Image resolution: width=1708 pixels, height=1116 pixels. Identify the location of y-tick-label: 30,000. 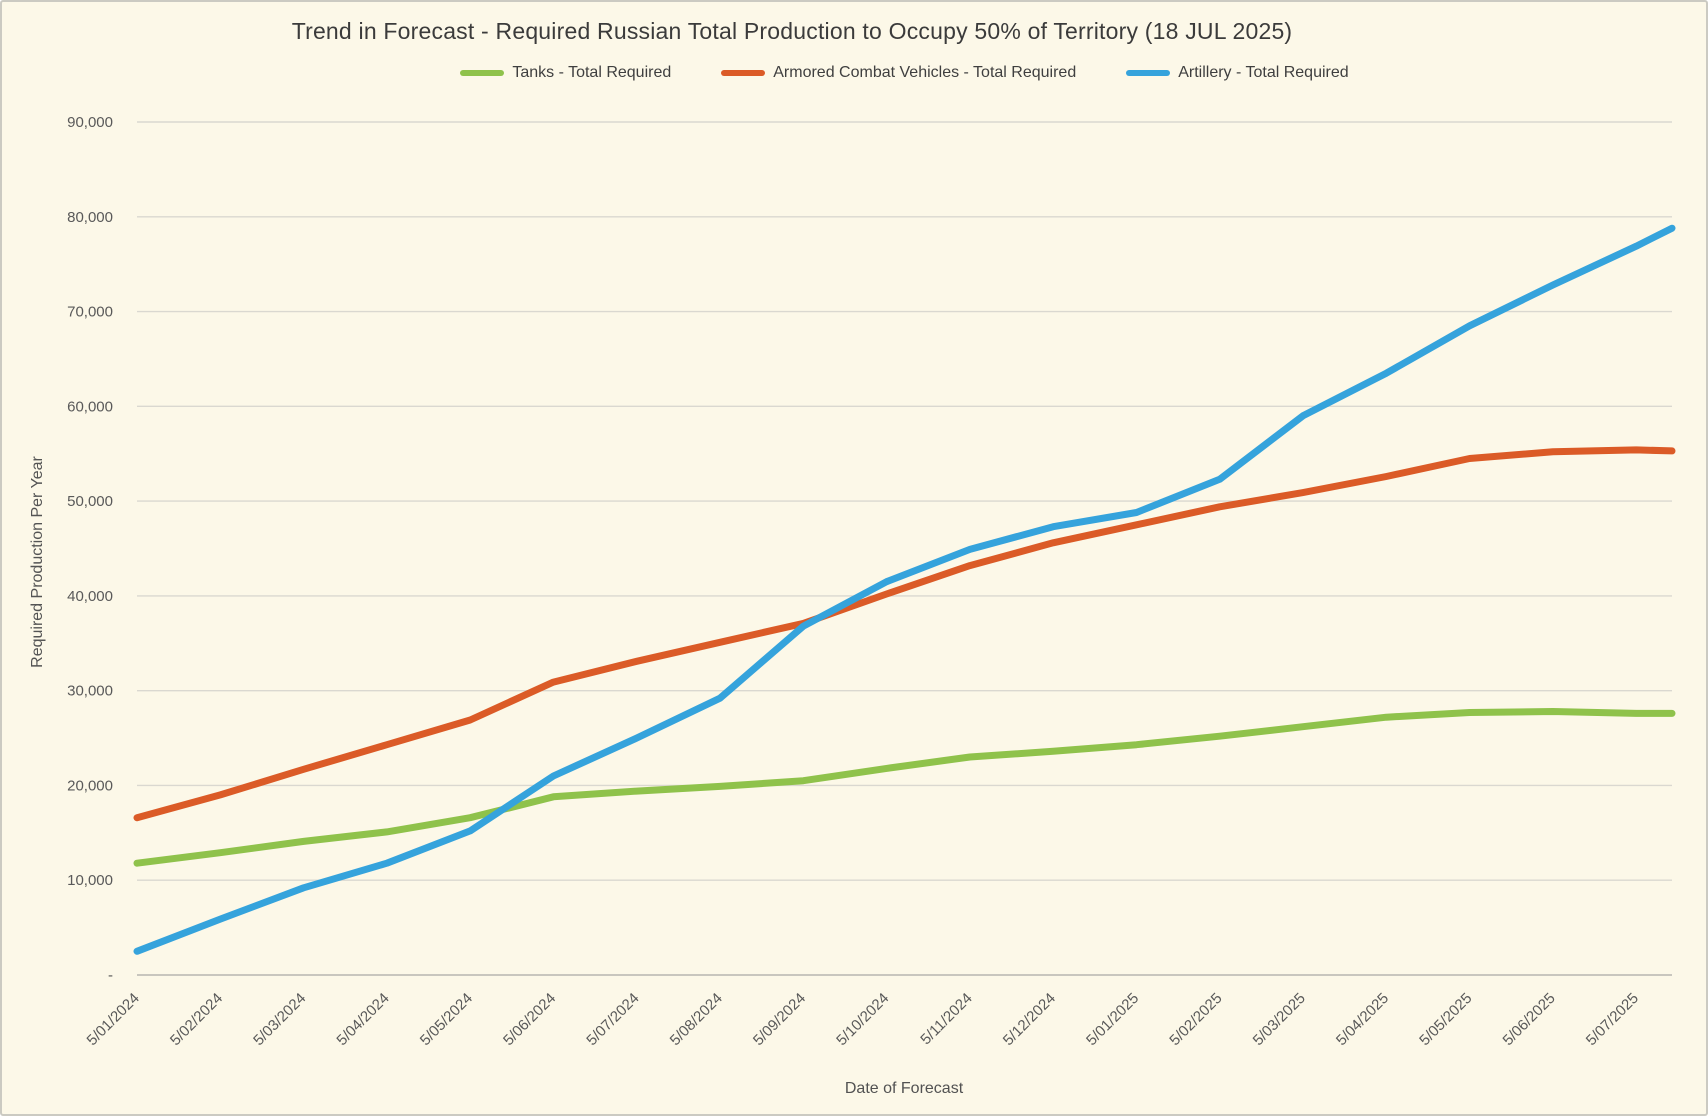
(90, 691).